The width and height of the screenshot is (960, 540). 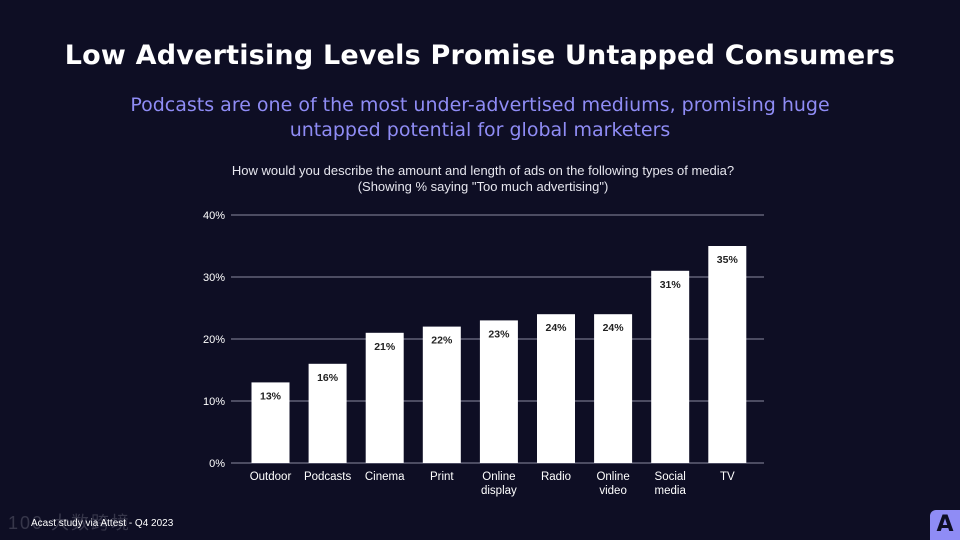 I want to click on x-tick-label: video, so click(x=613, y=491).